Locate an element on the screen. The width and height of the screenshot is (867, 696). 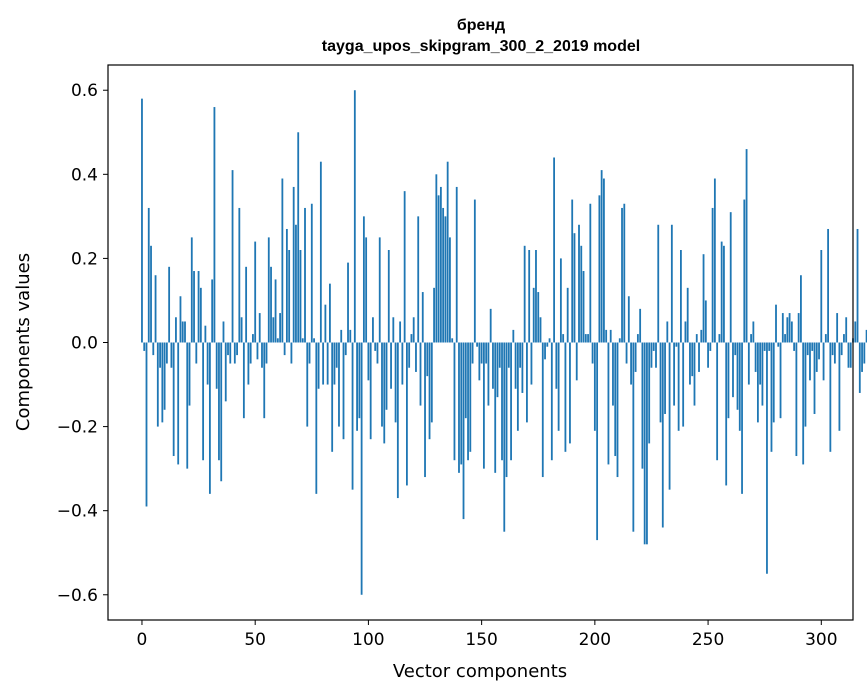
y-axis: 0.6 0.4 0.2 0.0 −0.2 −0.4 −0.6 is located at coordinates (82, 343).